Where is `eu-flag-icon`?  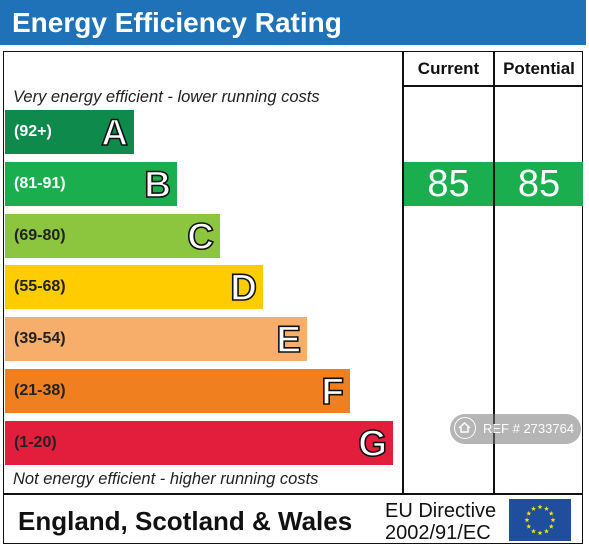
eu-flag-icon is located at coordinates (540, 520).